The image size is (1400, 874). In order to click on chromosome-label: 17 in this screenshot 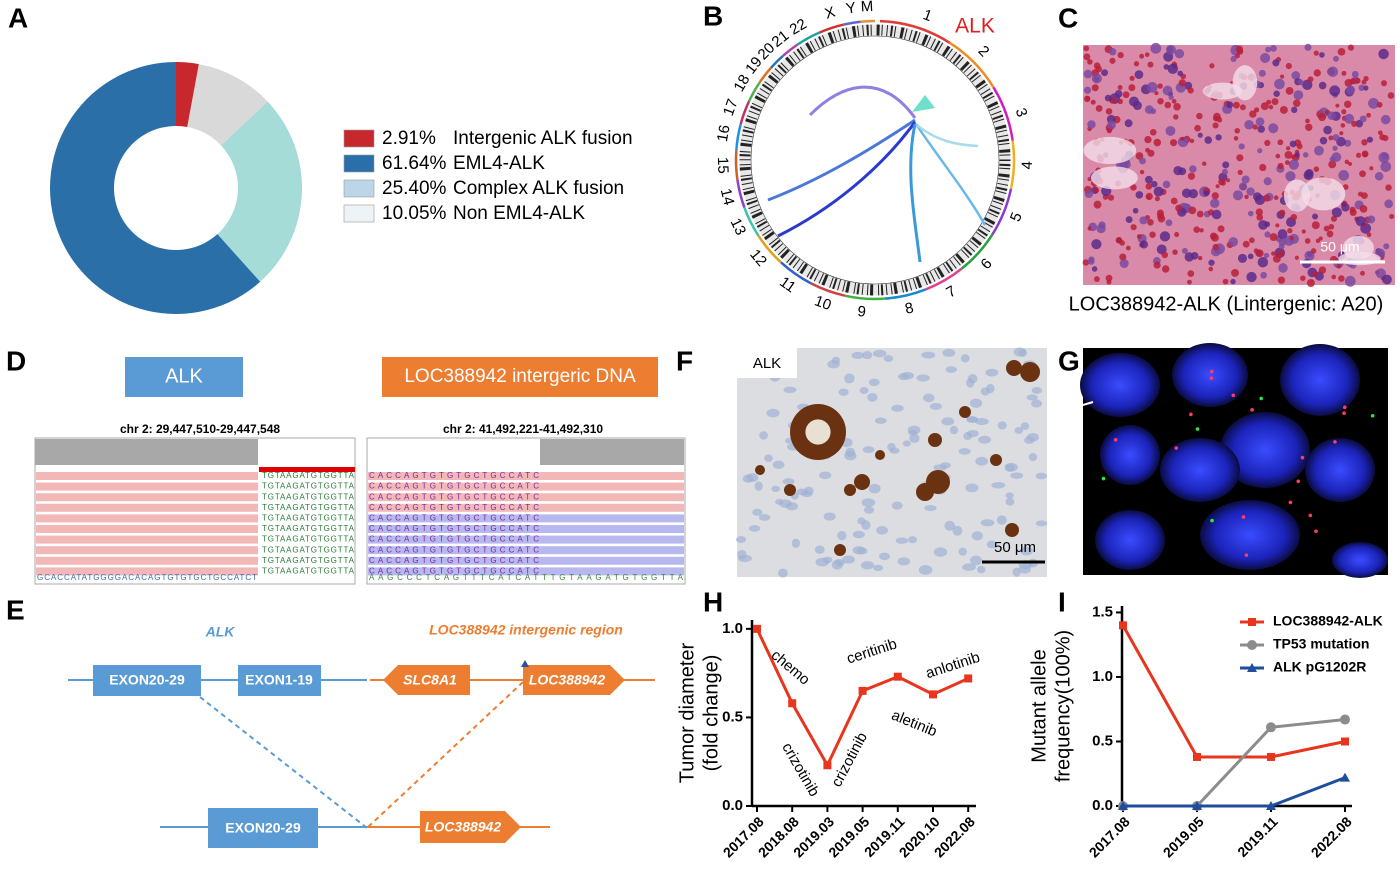, I will do `click(731, 107)`.